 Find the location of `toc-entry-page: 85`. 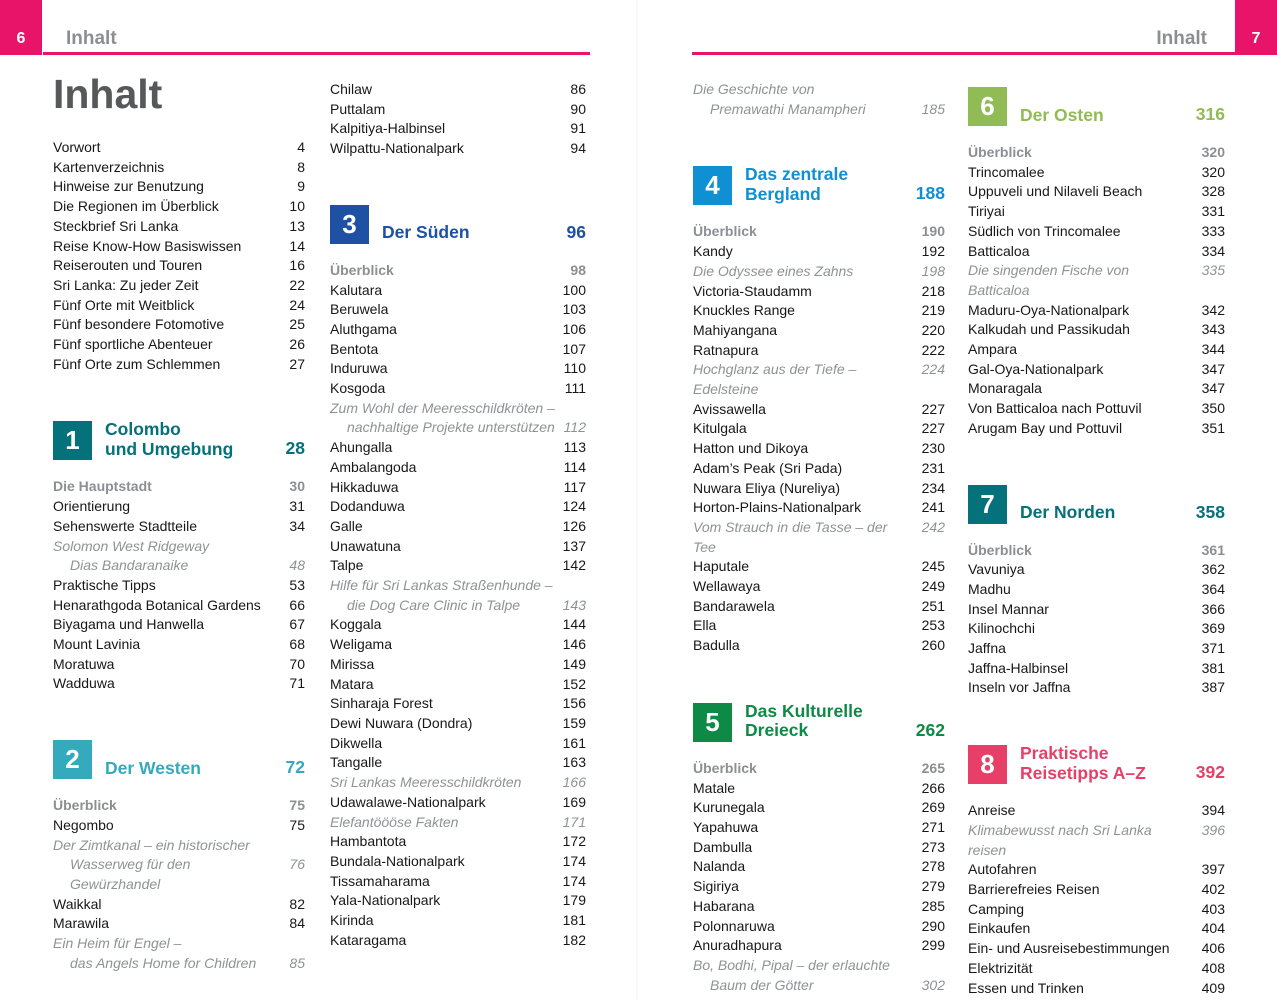

toc-entry-page: 85 is located at coordinates (297, 962).